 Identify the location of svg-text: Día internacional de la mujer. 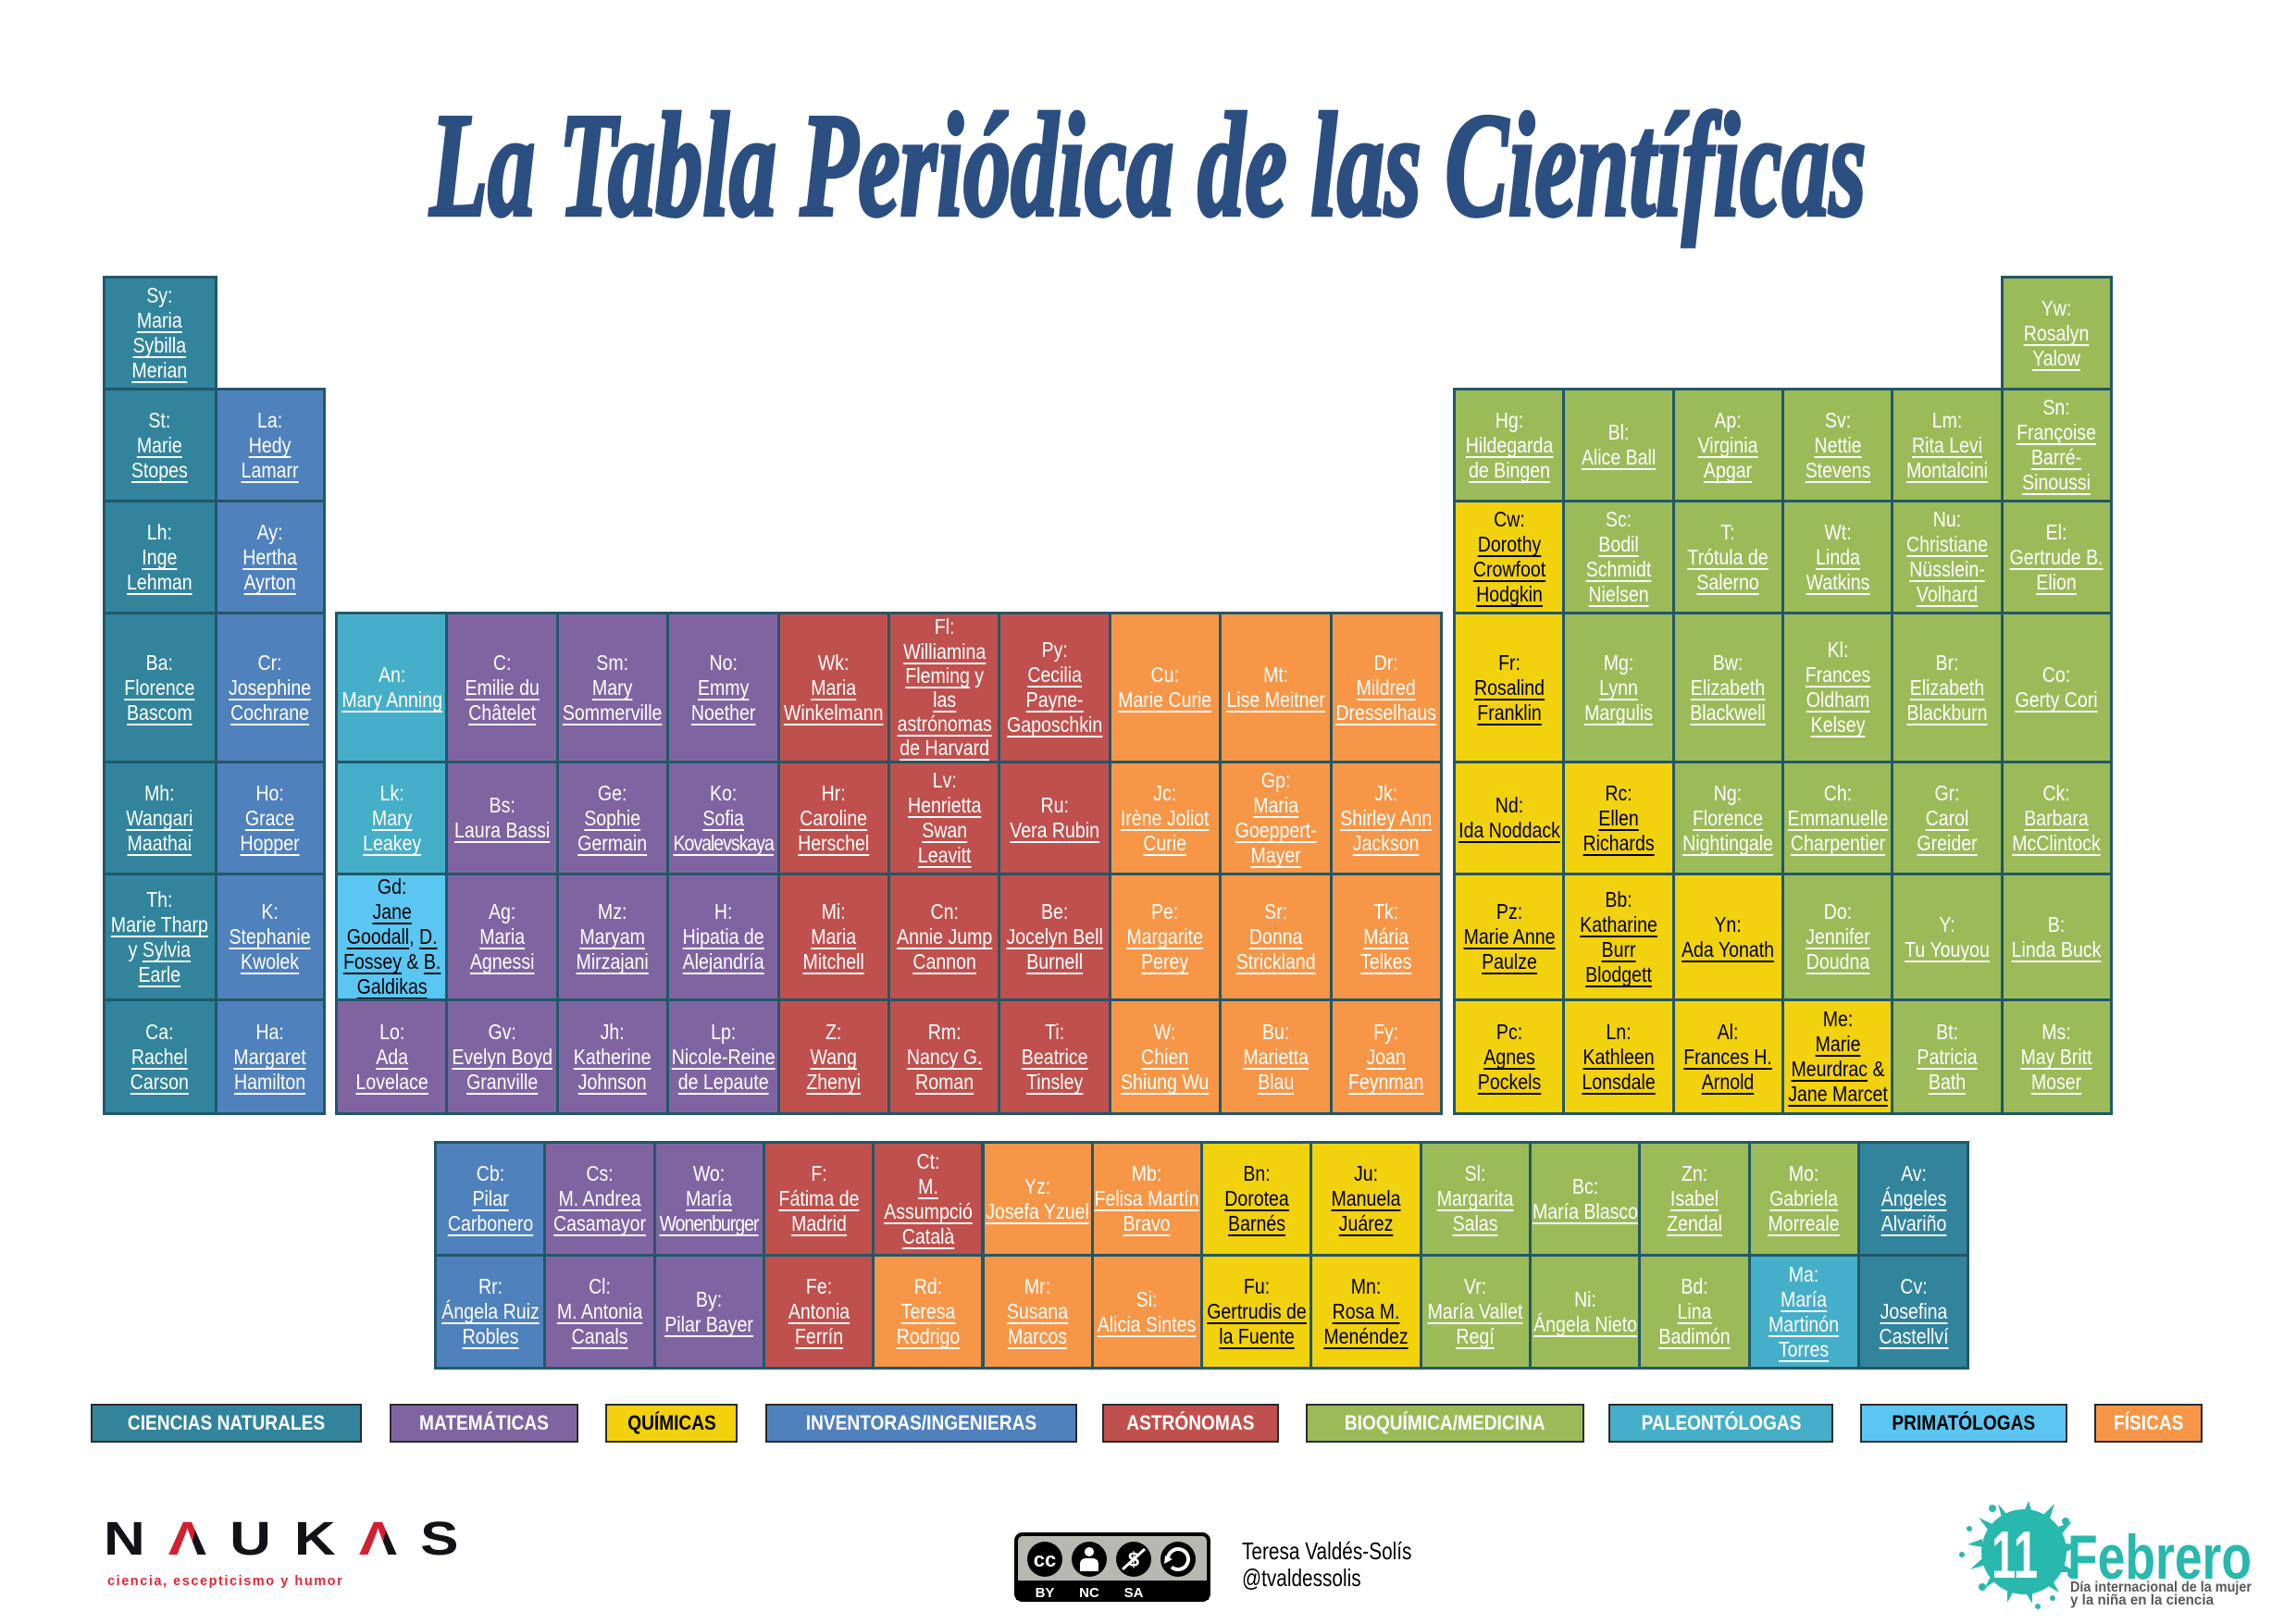
(2161, 1587).